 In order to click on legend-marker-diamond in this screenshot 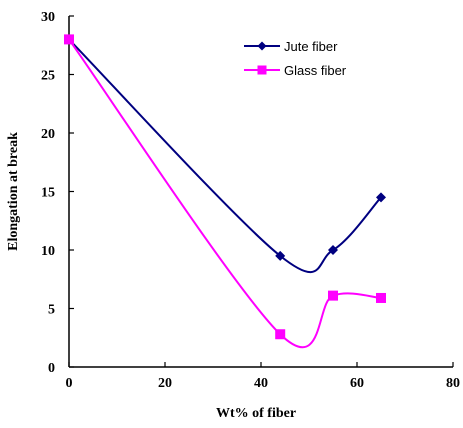, I will do `click(262, 46)`.